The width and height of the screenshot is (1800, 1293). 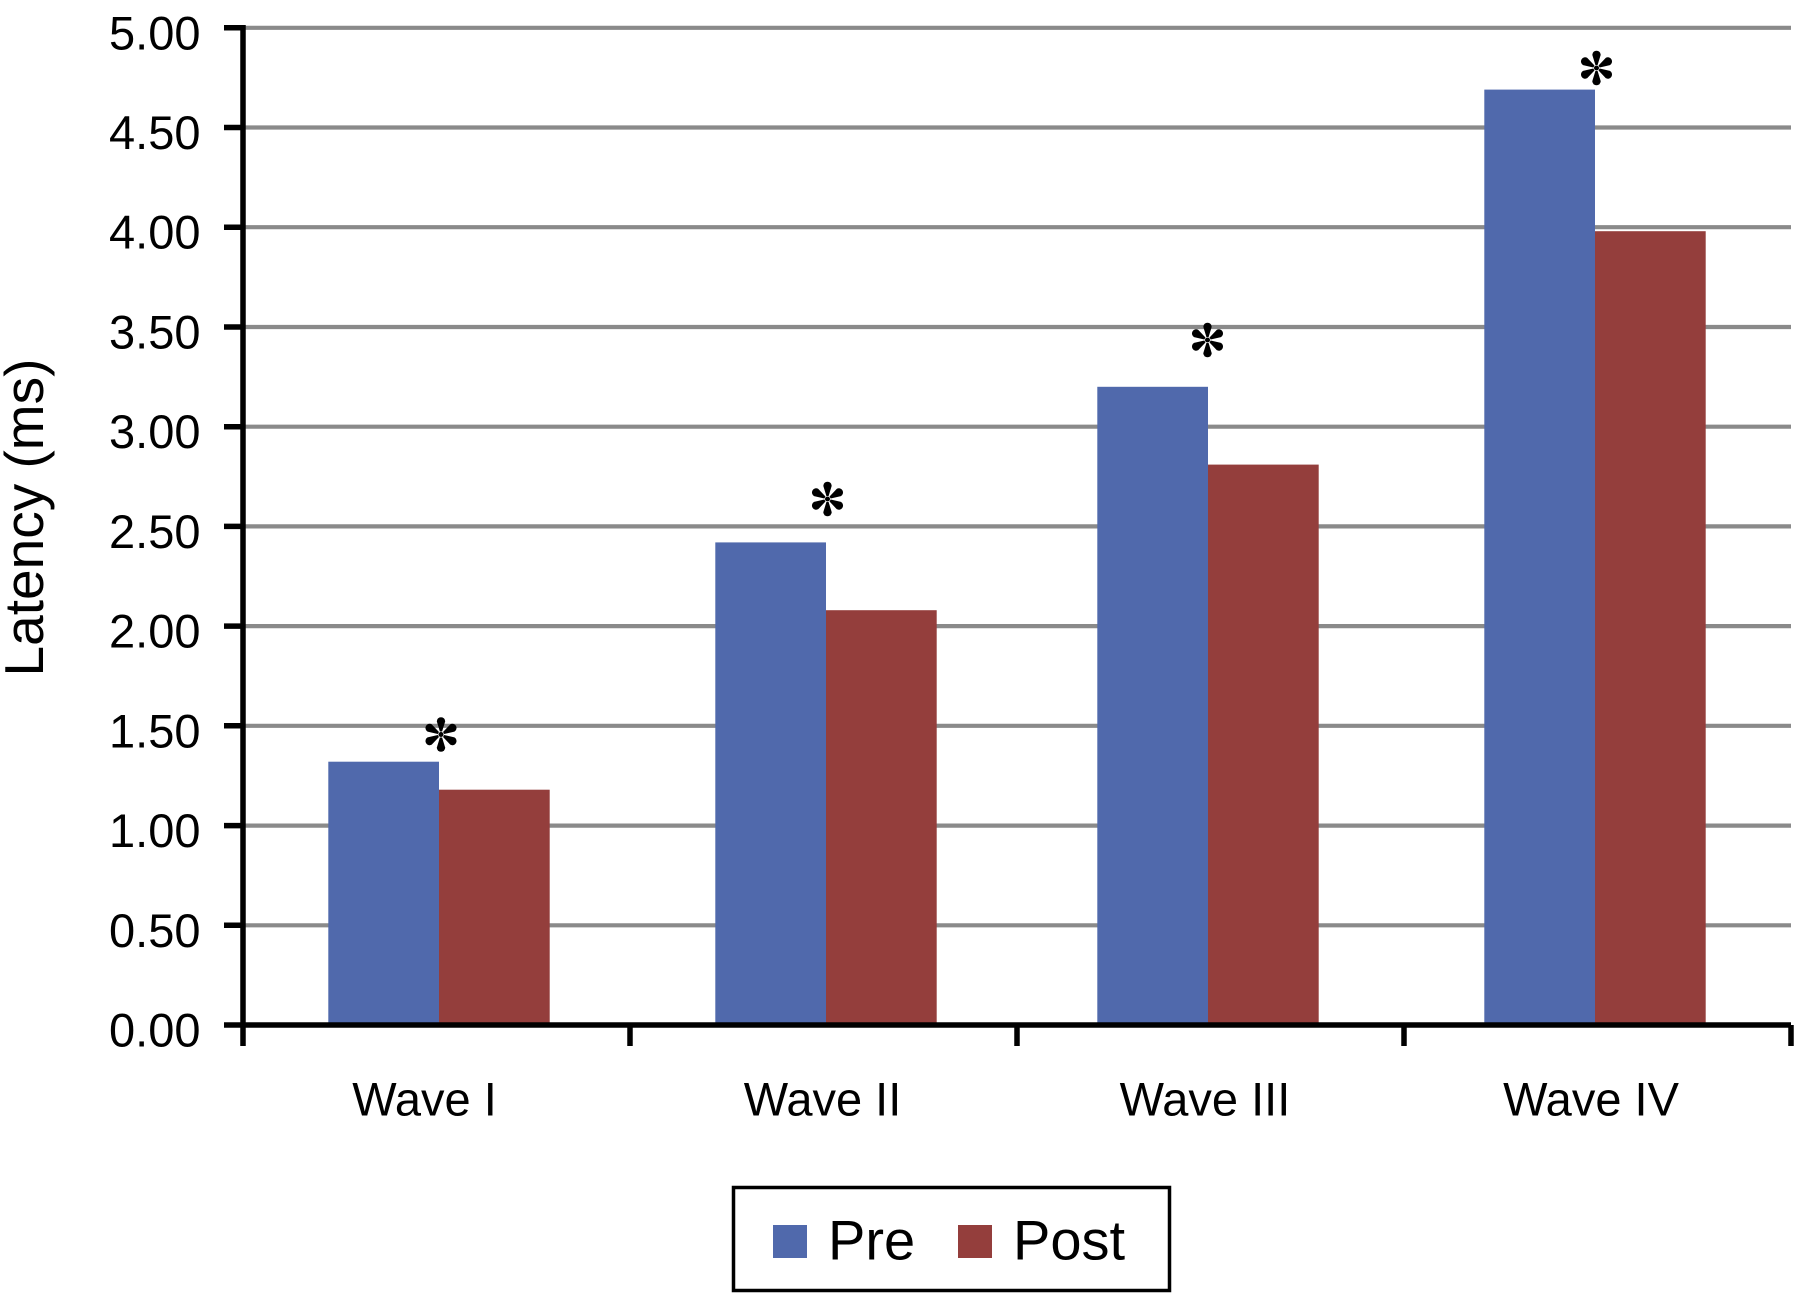 I want to click on svg-text: 4.00, so click(x=154, y=232).